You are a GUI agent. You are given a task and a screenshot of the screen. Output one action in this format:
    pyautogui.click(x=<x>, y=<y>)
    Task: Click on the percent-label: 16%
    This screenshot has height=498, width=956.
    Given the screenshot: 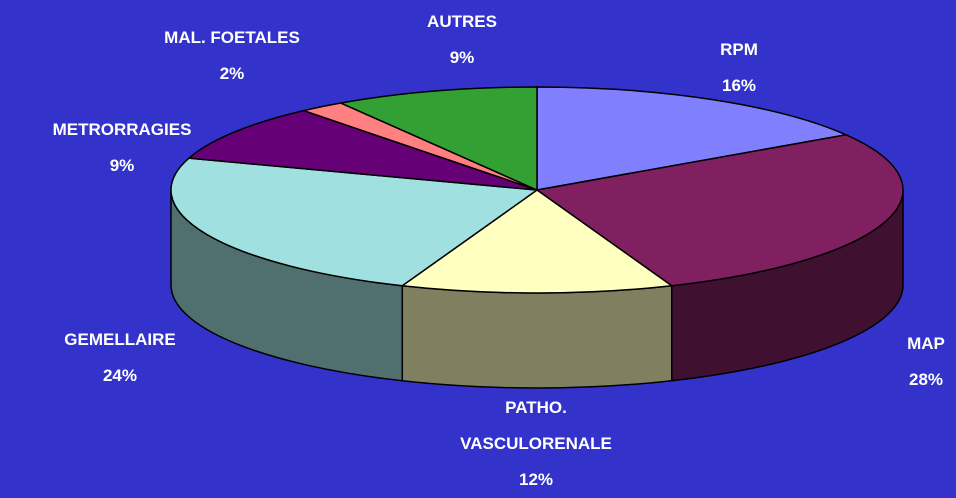 What is the action you would take?
    pyautogui.click(x=739, y=85)
    